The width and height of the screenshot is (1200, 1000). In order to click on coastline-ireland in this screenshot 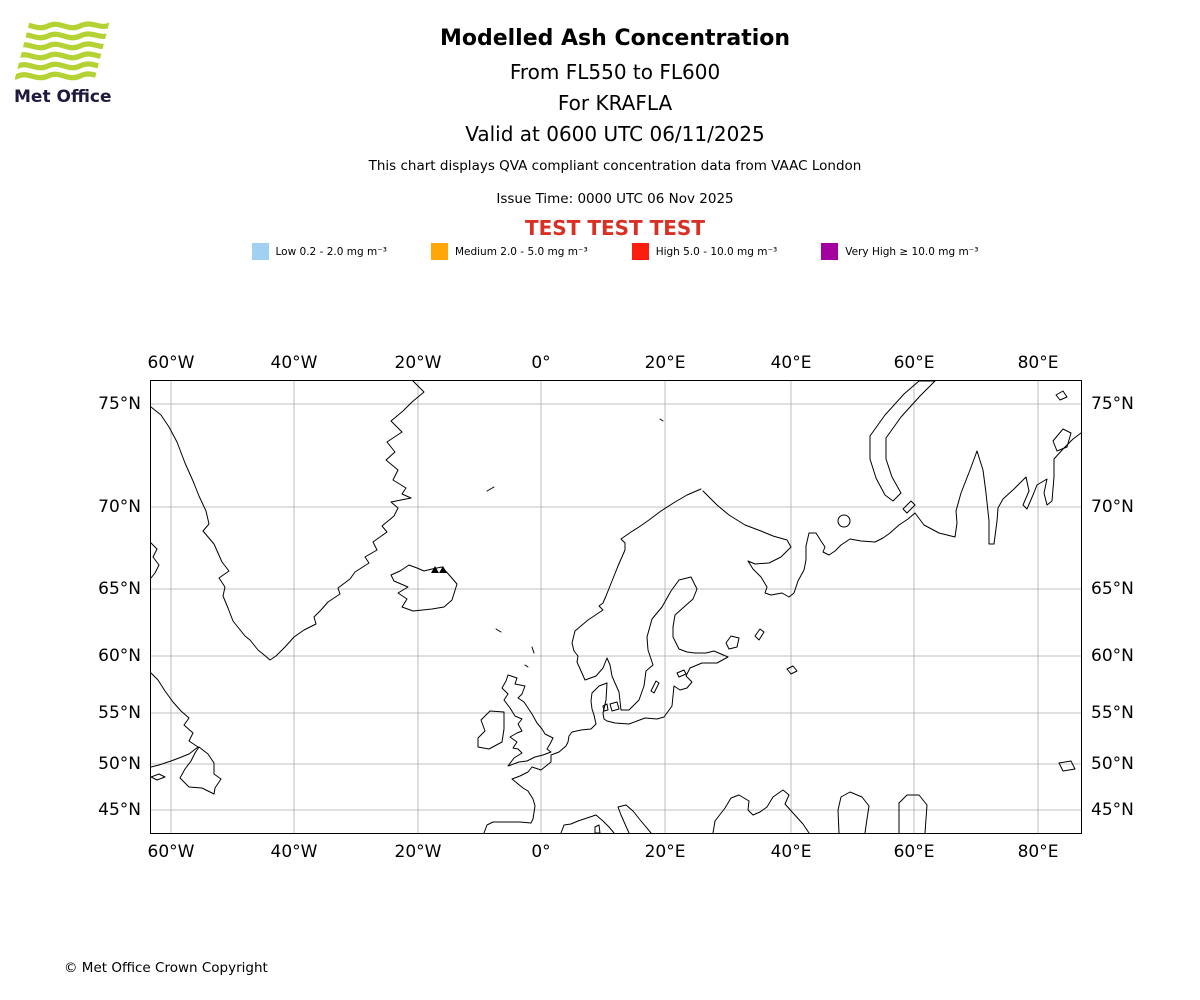, I will do `click(491, 730)`.